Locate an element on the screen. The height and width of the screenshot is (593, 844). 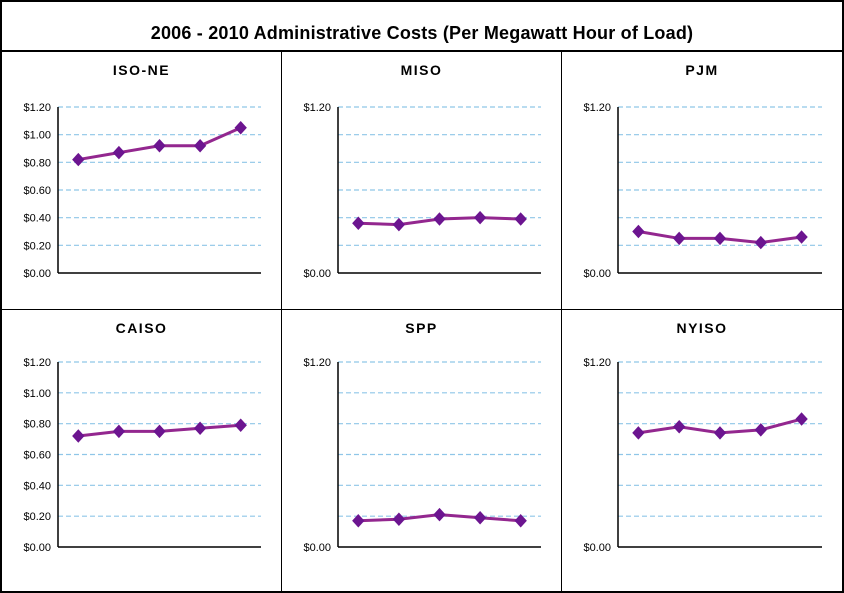
panel-title-spp: SPP is located at coordinates (421, 328).